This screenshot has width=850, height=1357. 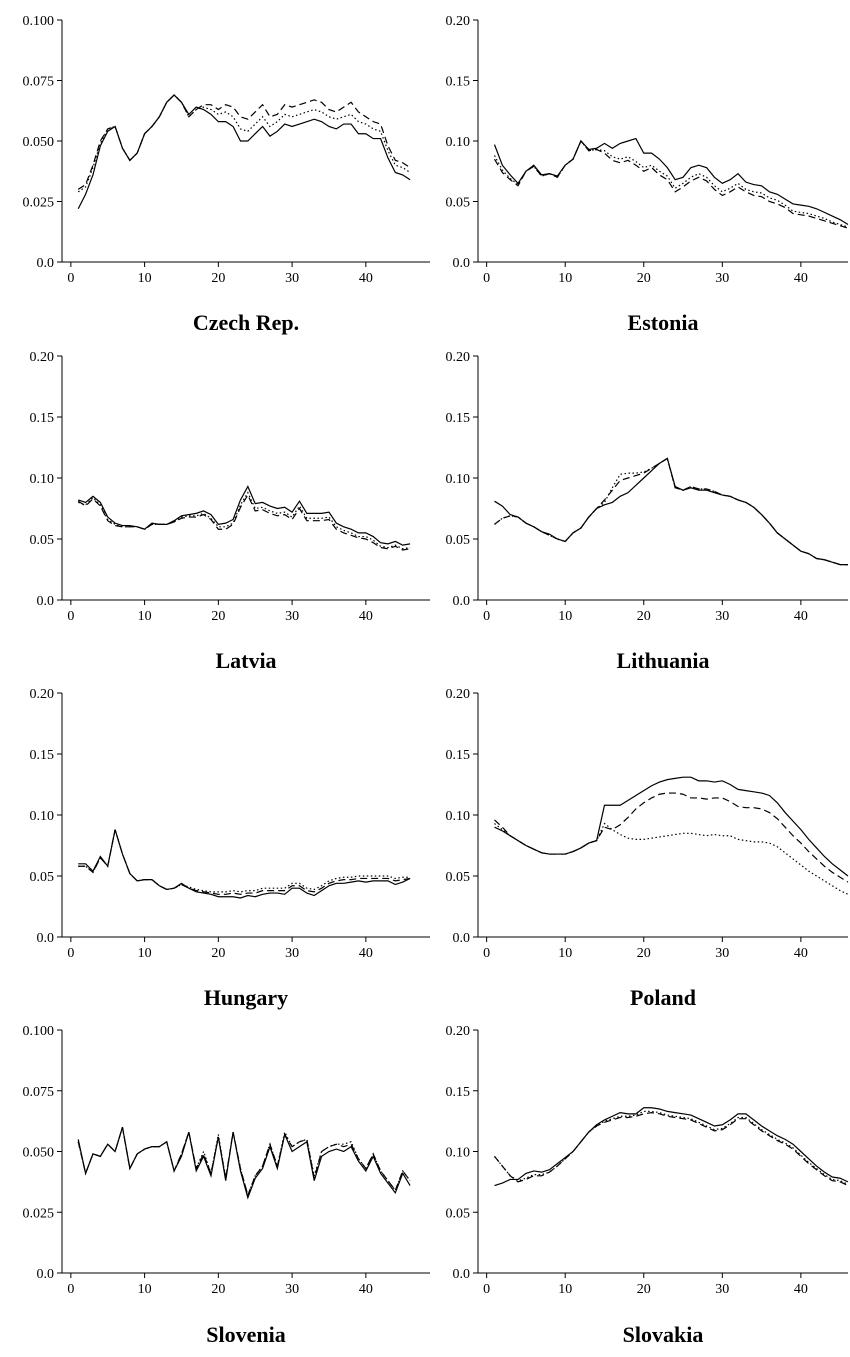 I want to click on panel-title: Latvia, so click(x=245, y=660).